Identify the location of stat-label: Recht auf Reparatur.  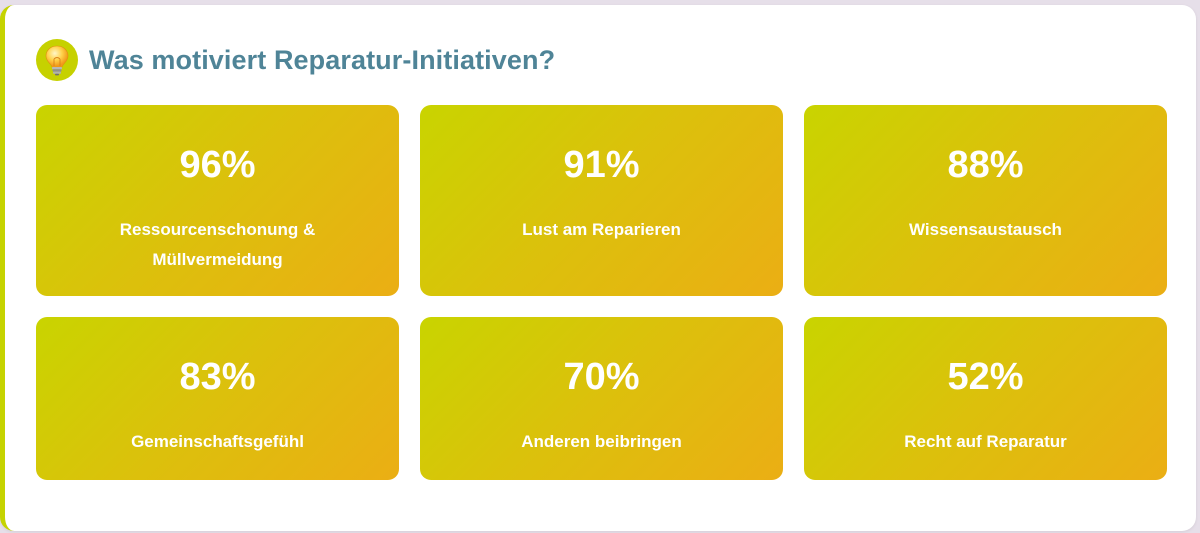
(985, 441).